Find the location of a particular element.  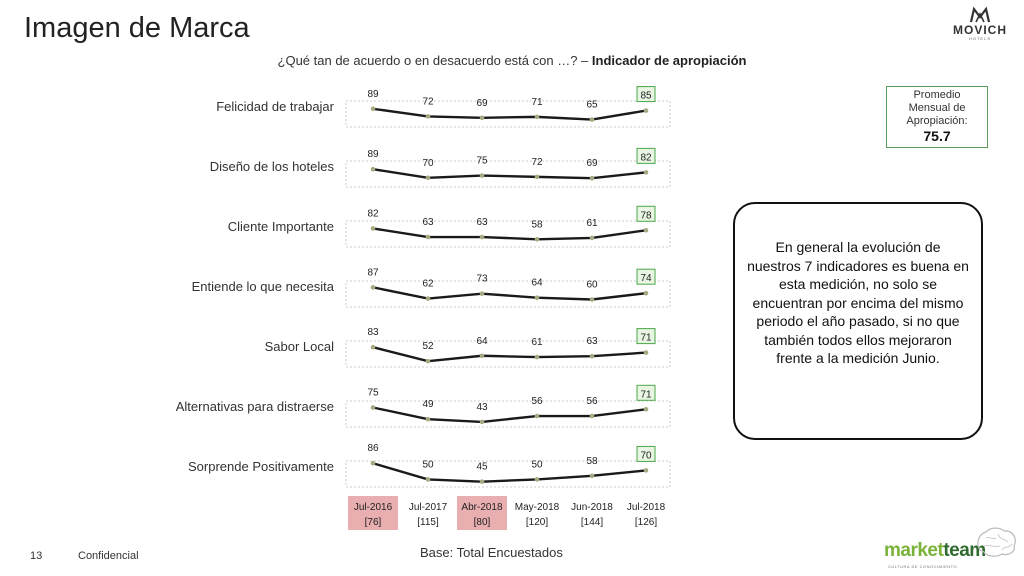

data-label: 43 is located at coordinates (482, 407).